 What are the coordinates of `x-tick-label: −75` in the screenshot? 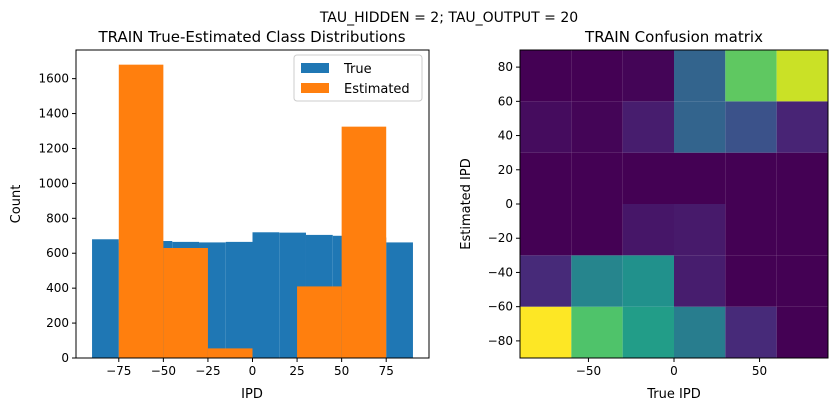 It's located at (118, 371).